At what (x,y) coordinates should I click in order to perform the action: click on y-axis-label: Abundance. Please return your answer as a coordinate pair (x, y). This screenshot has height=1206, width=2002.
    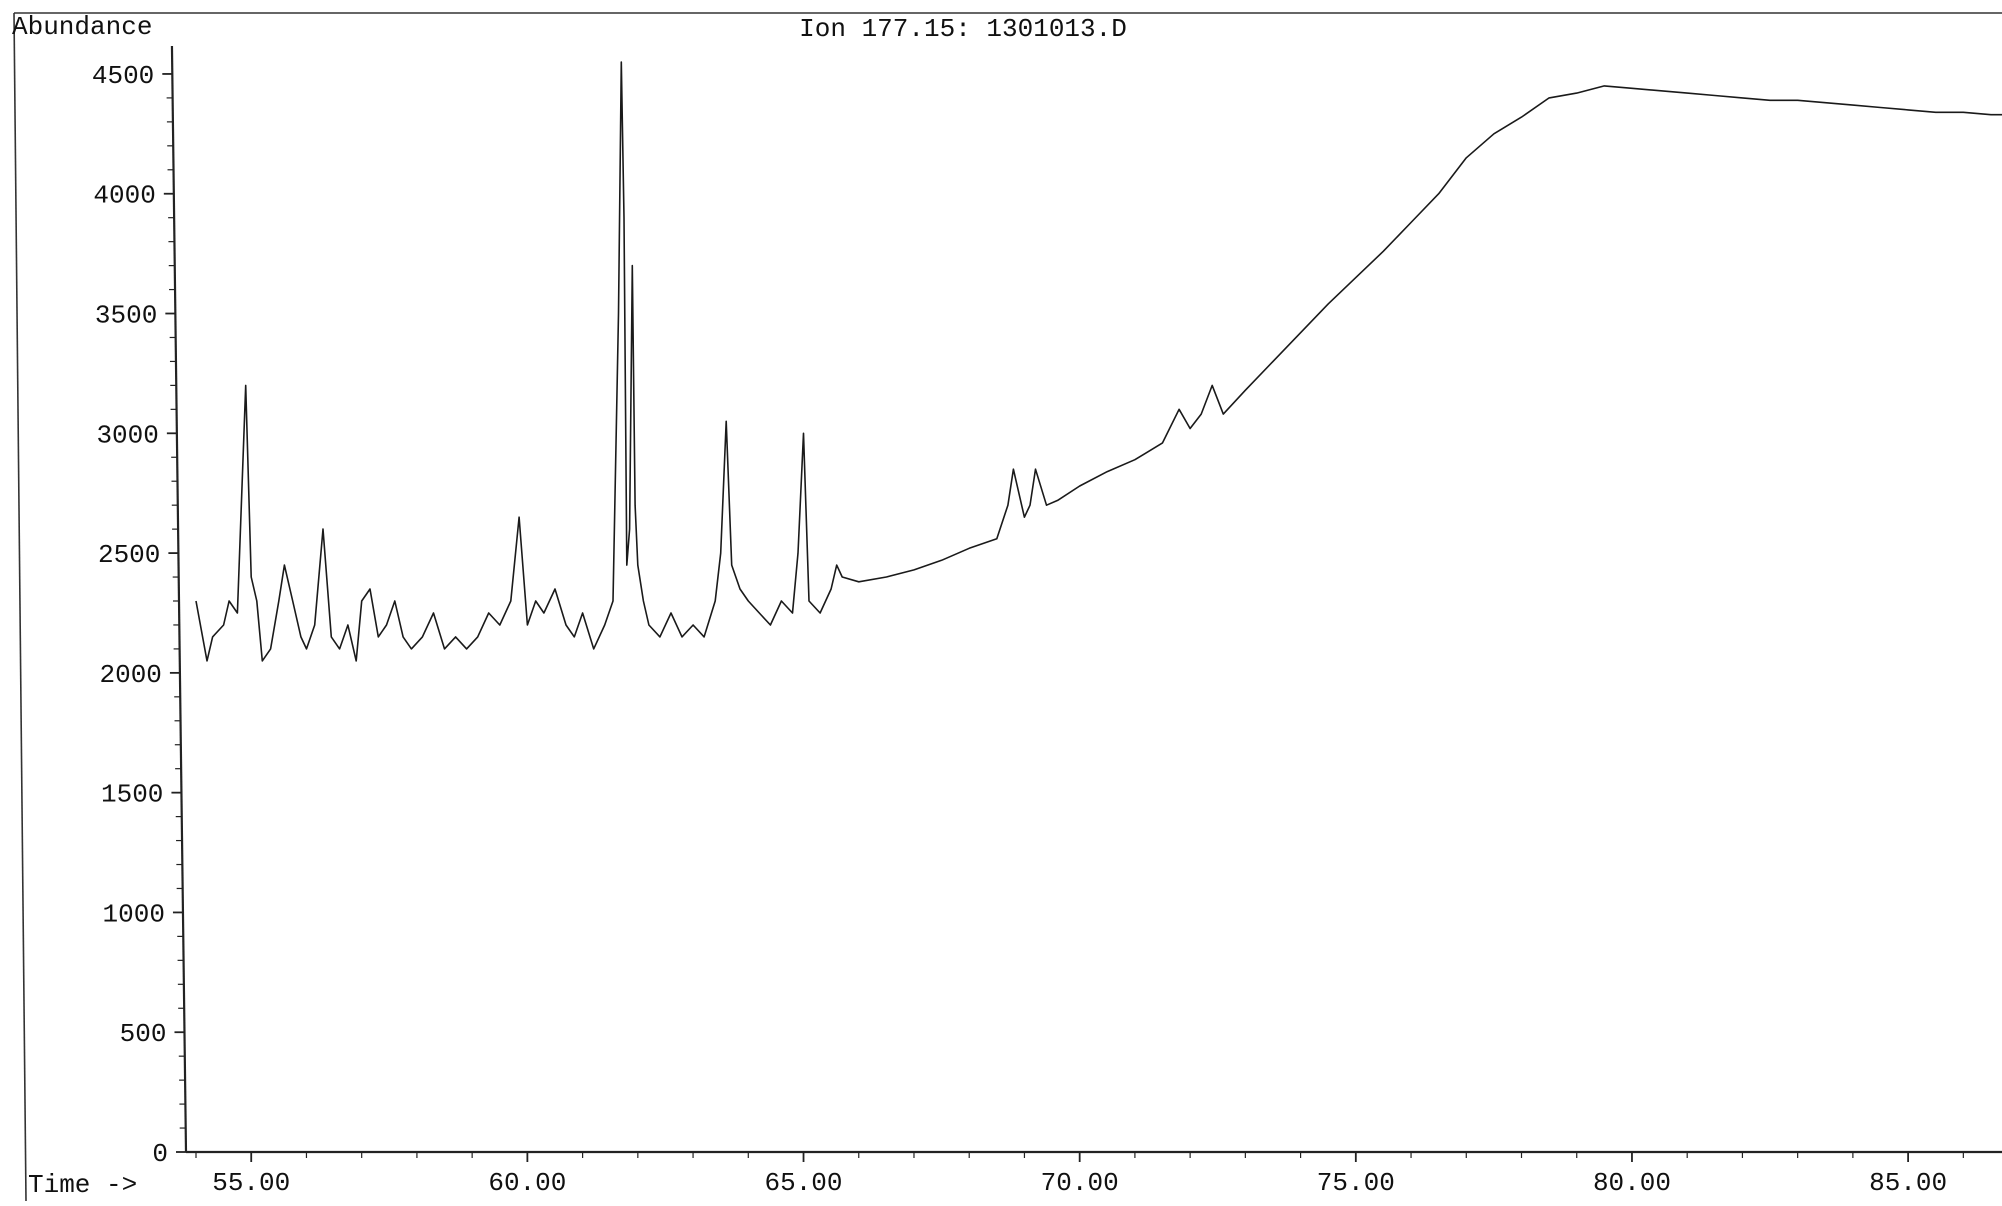
    Looking at the image, I should click on (82, 27).